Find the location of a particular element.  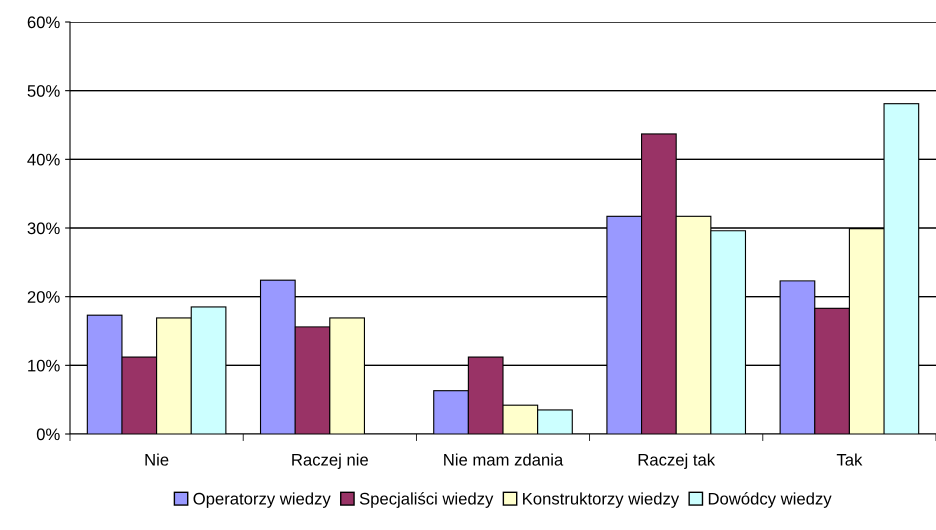

x-tick-label: Raczej tak is located at coordinates (677, 461).